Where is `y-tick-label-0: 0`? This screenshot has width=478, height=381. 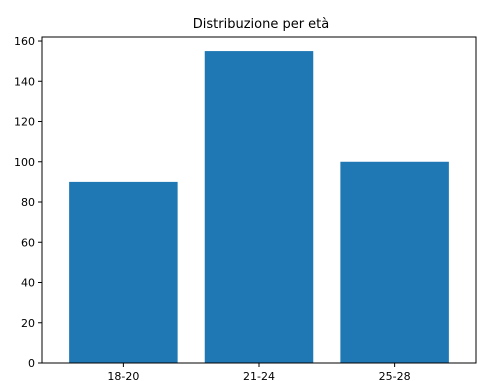
y-tick-label-0: 0 is located at coordinates (31, 363).